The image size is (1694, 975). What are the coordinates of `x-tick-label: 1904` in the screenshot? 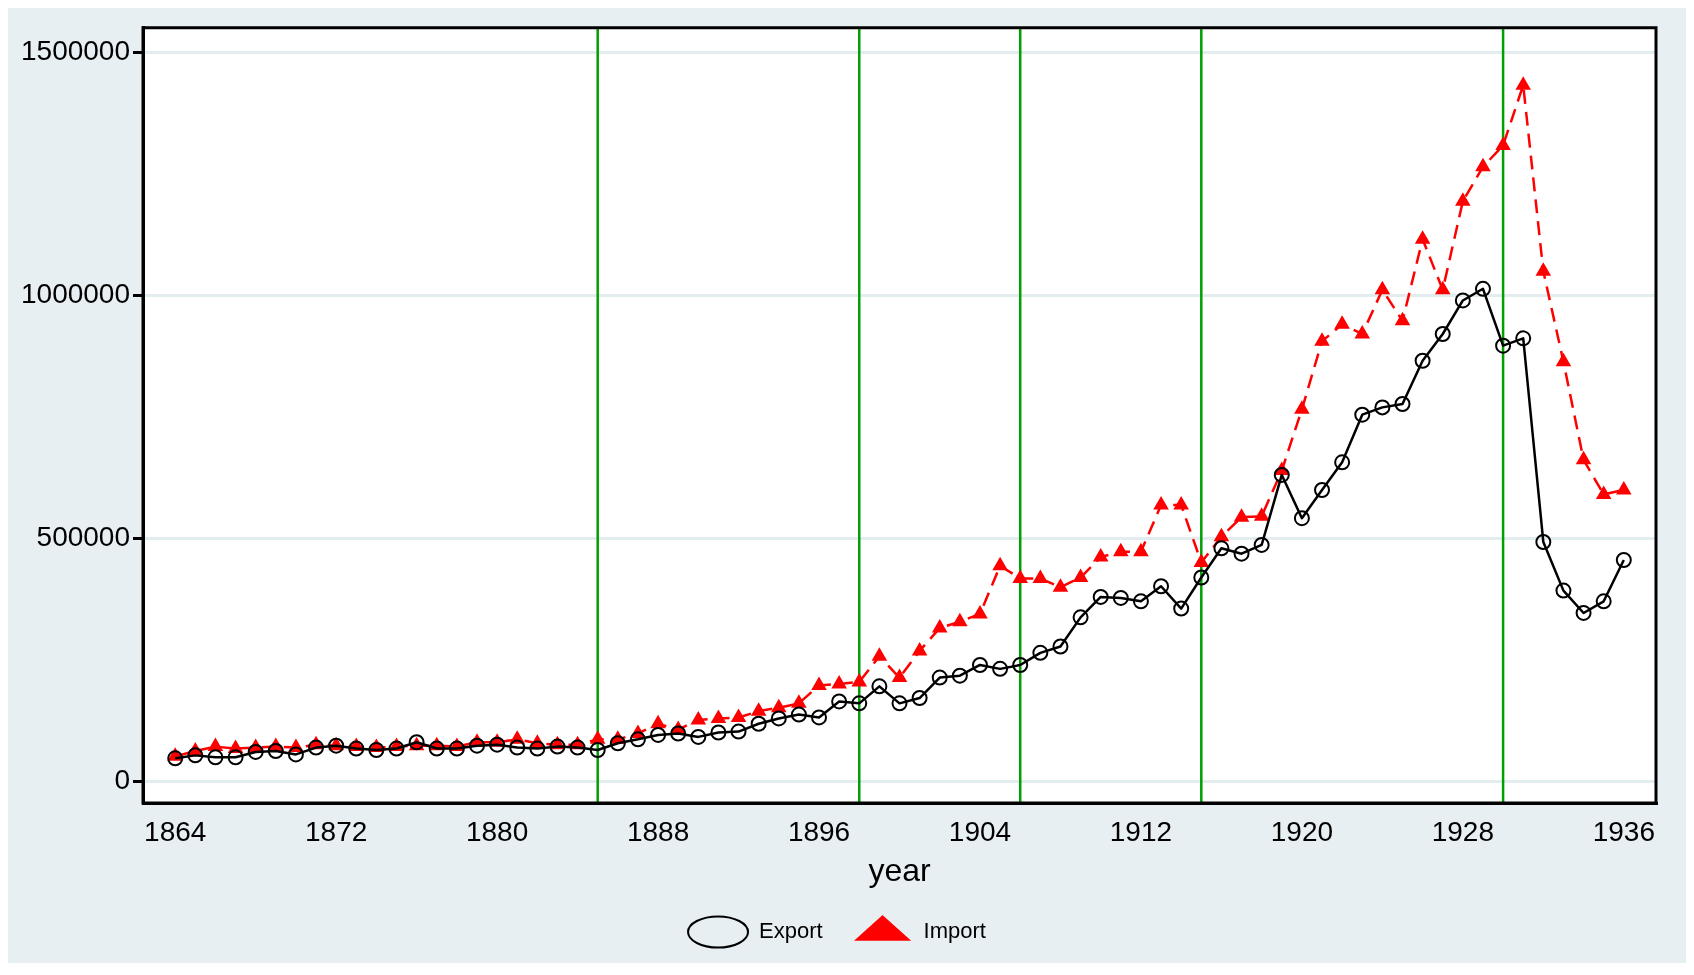 It's located at (980, 831).